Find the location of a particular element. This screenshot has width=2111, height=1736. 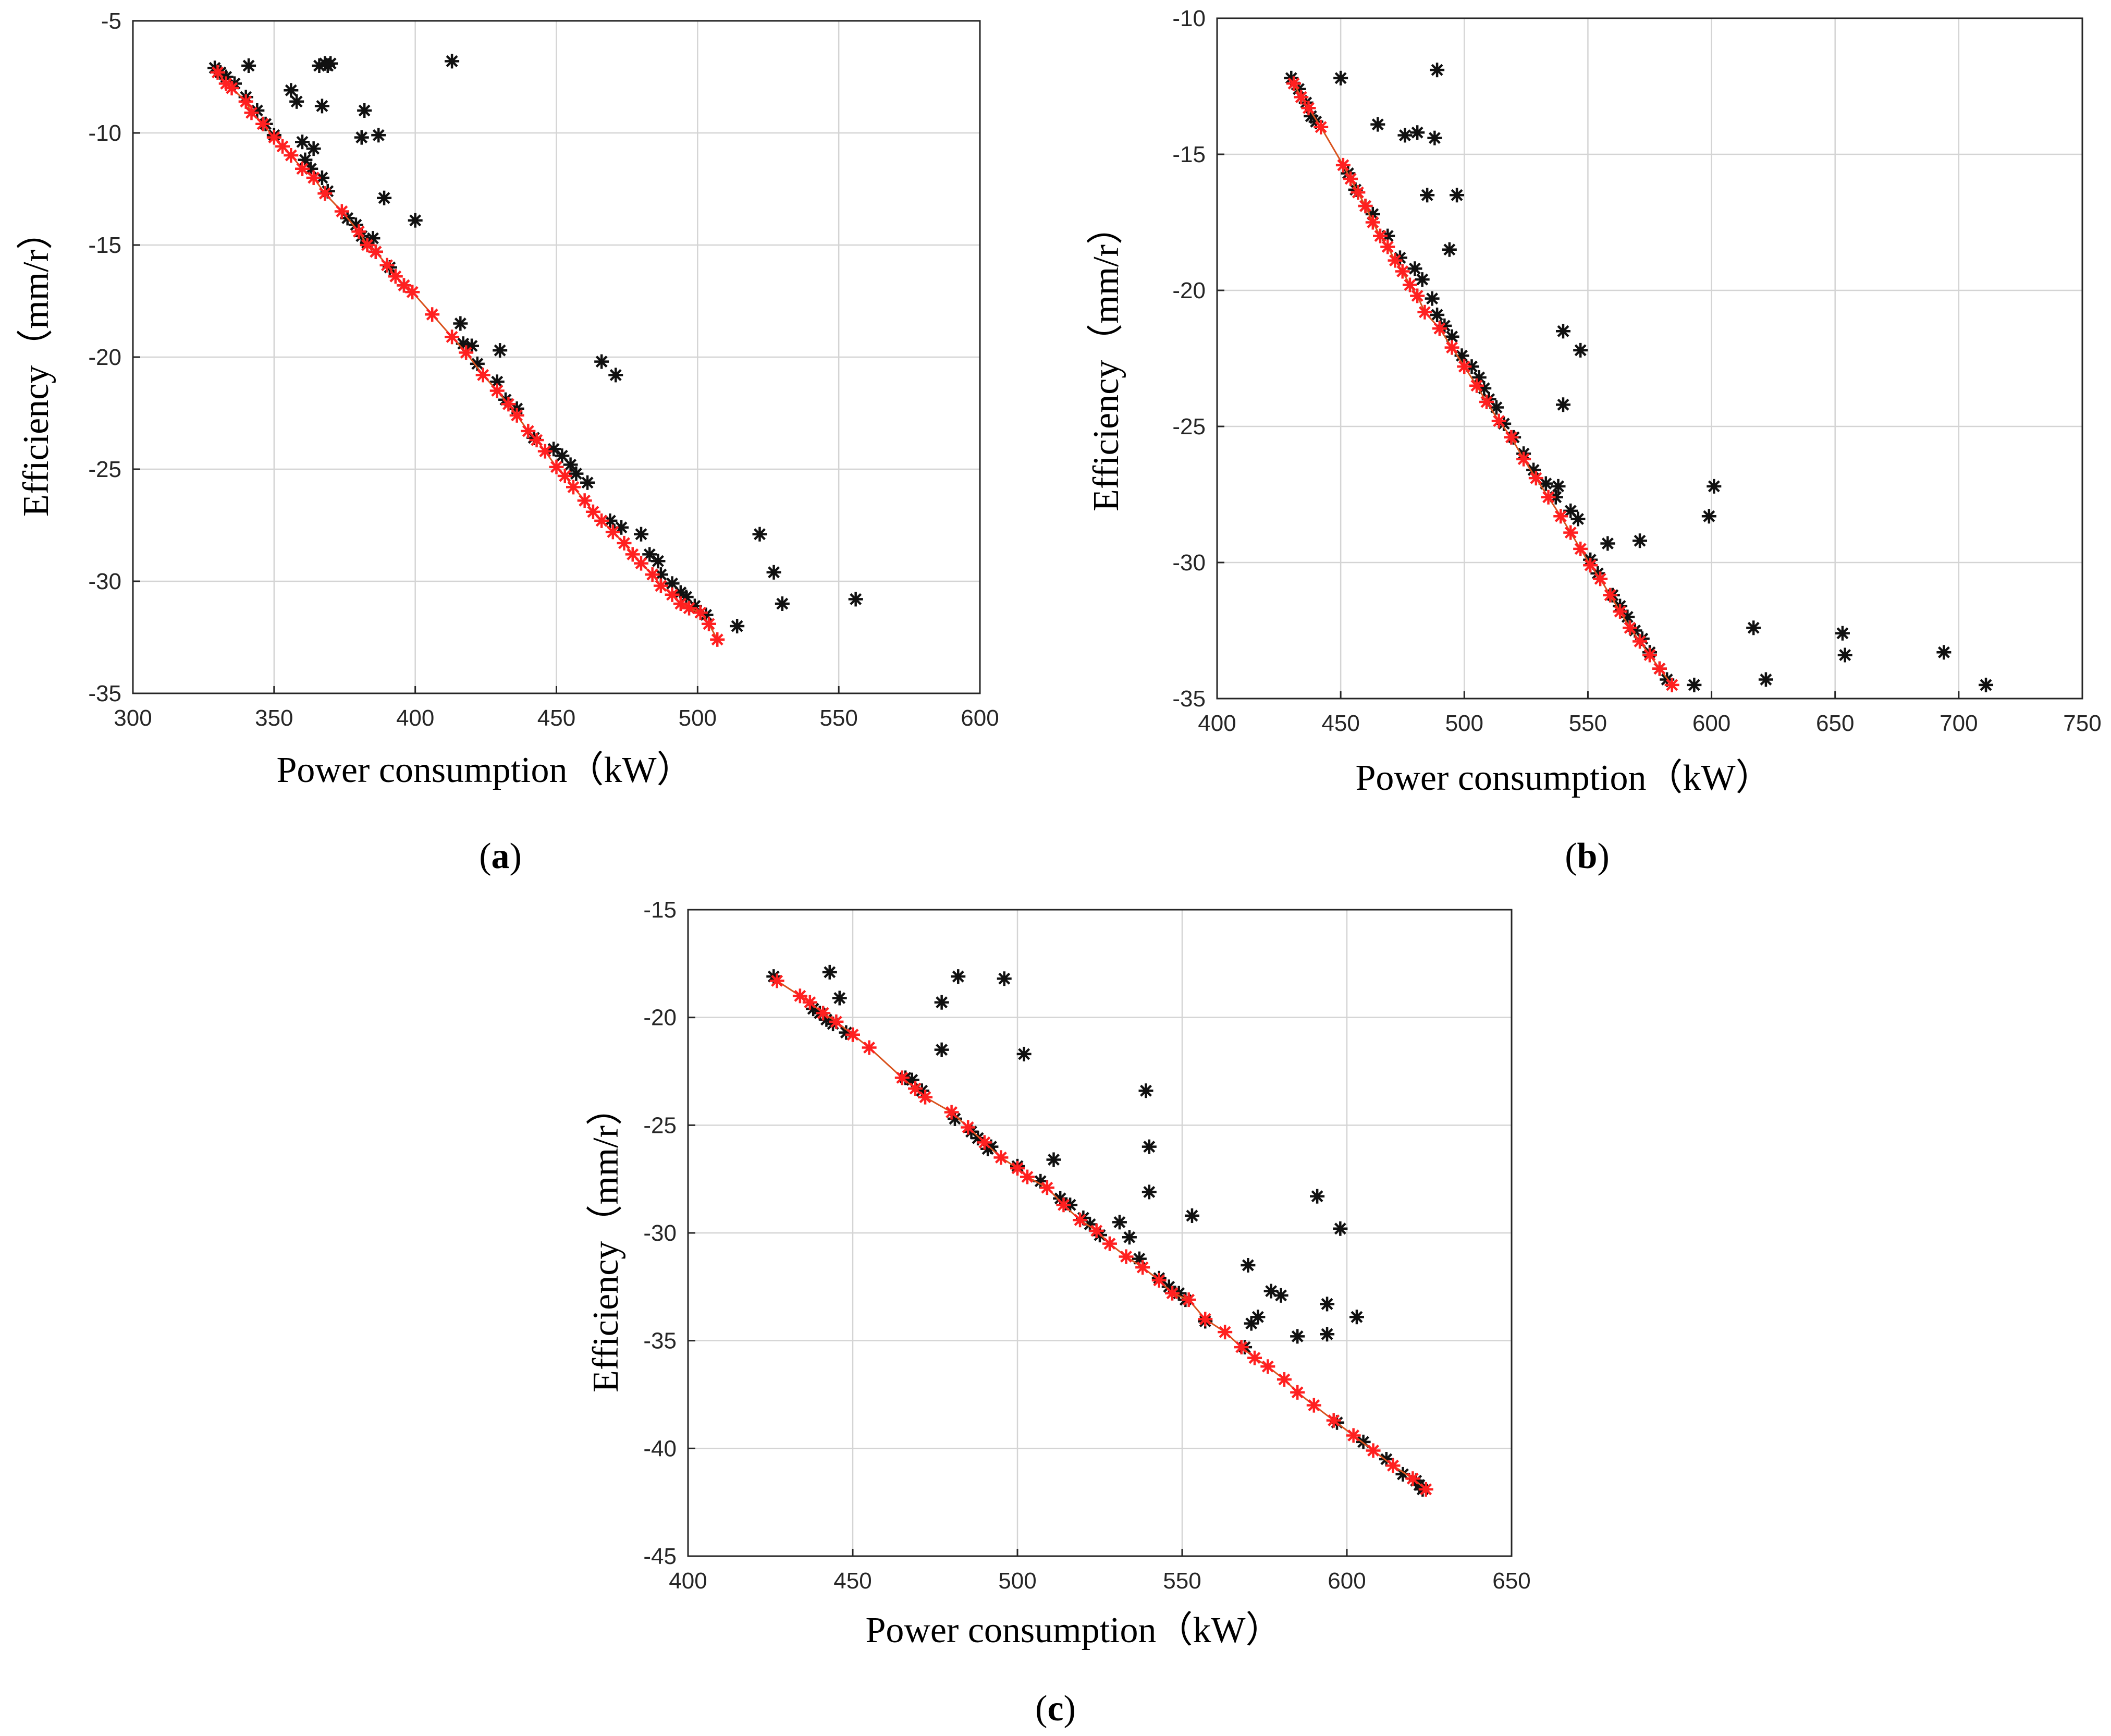

series-c-fitted is located at coordinates (1101, 1235).